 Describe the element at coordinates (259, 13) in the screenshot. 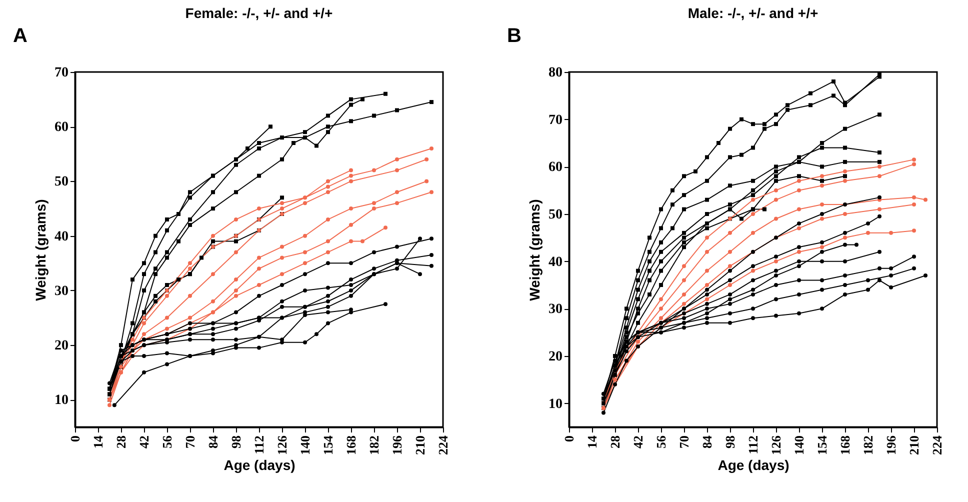

I see `chart-title: Female: -/-, +/- and +/+` at that location.